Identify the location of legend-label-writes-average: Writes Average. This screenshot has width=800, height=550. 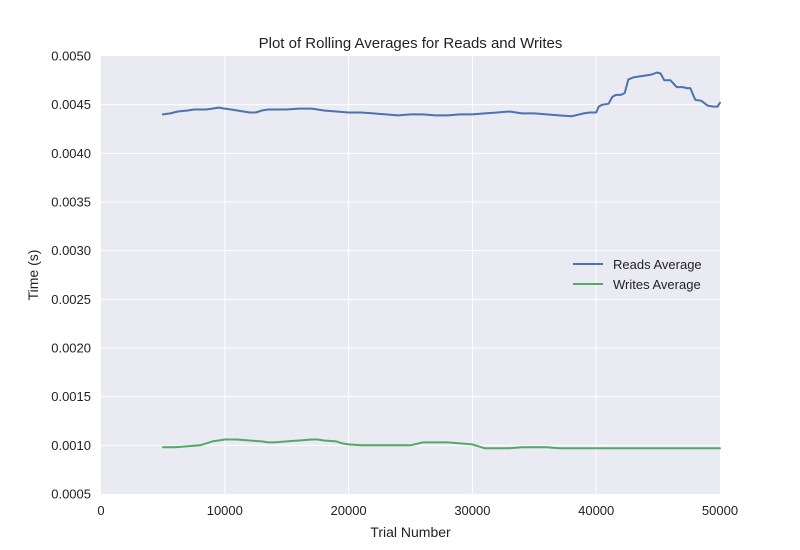
(657, 284).